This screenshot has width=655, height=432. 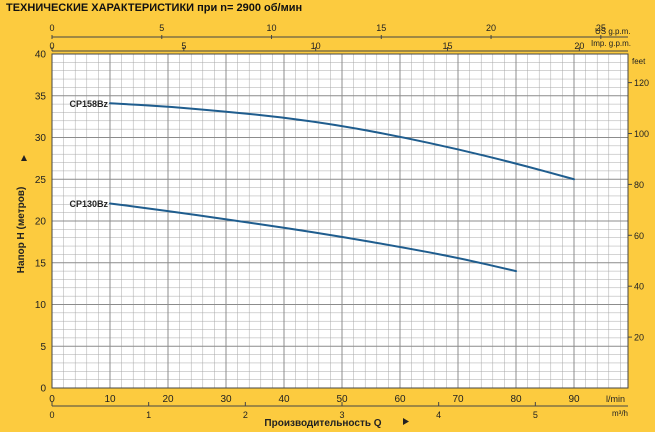 What do you see at coordinates (316, 46) in the screenshot?
I see `imp-gpm-tick-label: 10` at bounding box center [316, 46].